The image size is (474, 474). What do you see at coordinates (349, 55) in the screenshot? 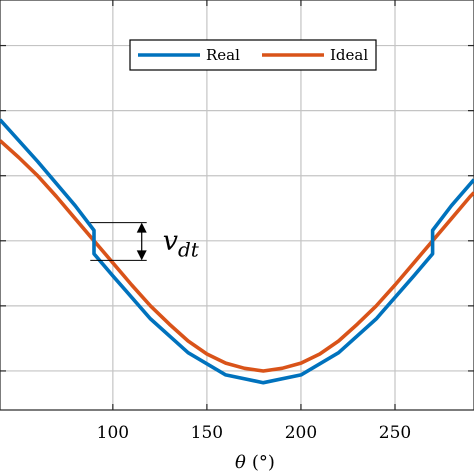
I see `legend-label-ideal: Ideal` at bounding box center [349, 55].